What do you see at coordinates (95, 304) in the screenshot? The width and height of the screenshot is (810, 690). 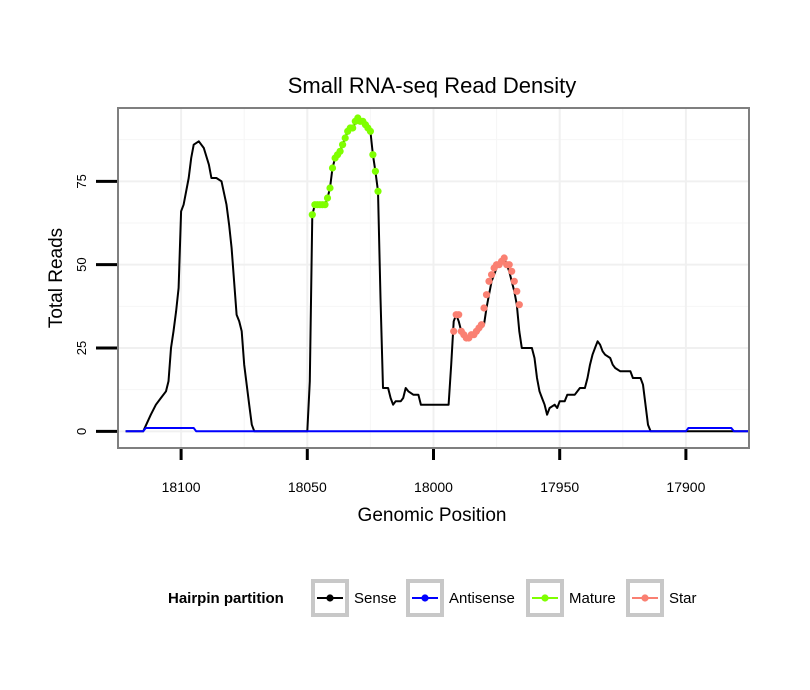 I see `y-axis: 0 25 50 75` at bounding box center [95, 304].